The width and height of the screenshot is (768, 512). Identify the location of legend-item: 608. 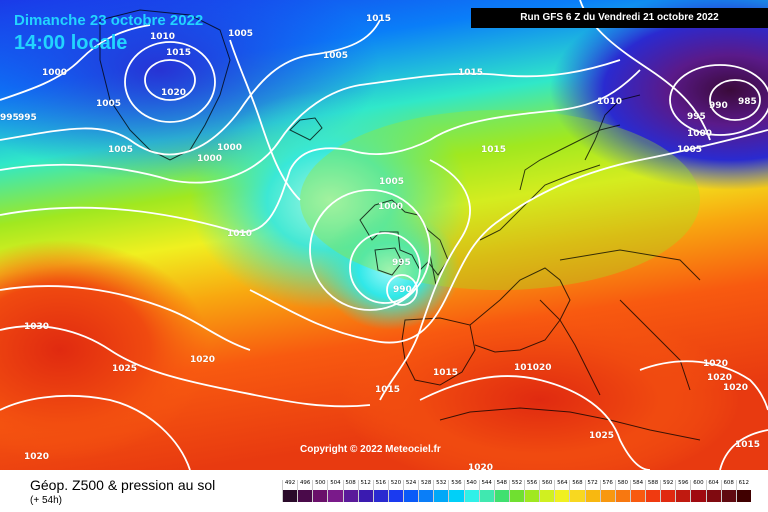
(728, 491).